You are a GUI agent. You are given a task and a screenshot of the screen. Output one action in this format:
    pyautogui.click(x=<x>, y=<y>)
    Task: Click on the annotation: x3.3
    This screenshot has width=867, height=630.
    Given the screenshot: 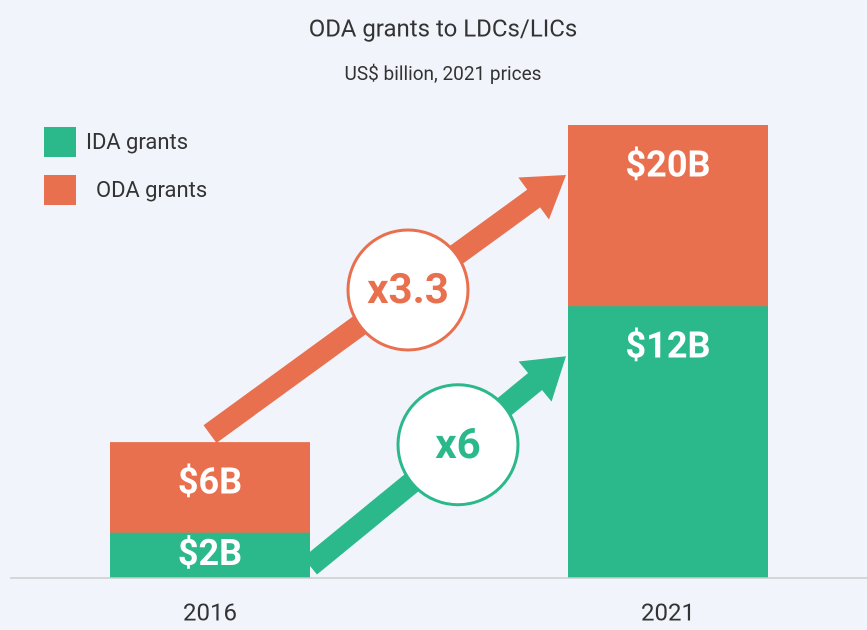 What is the action you would take?
    pyautogui.click(x=408, y=289)
    